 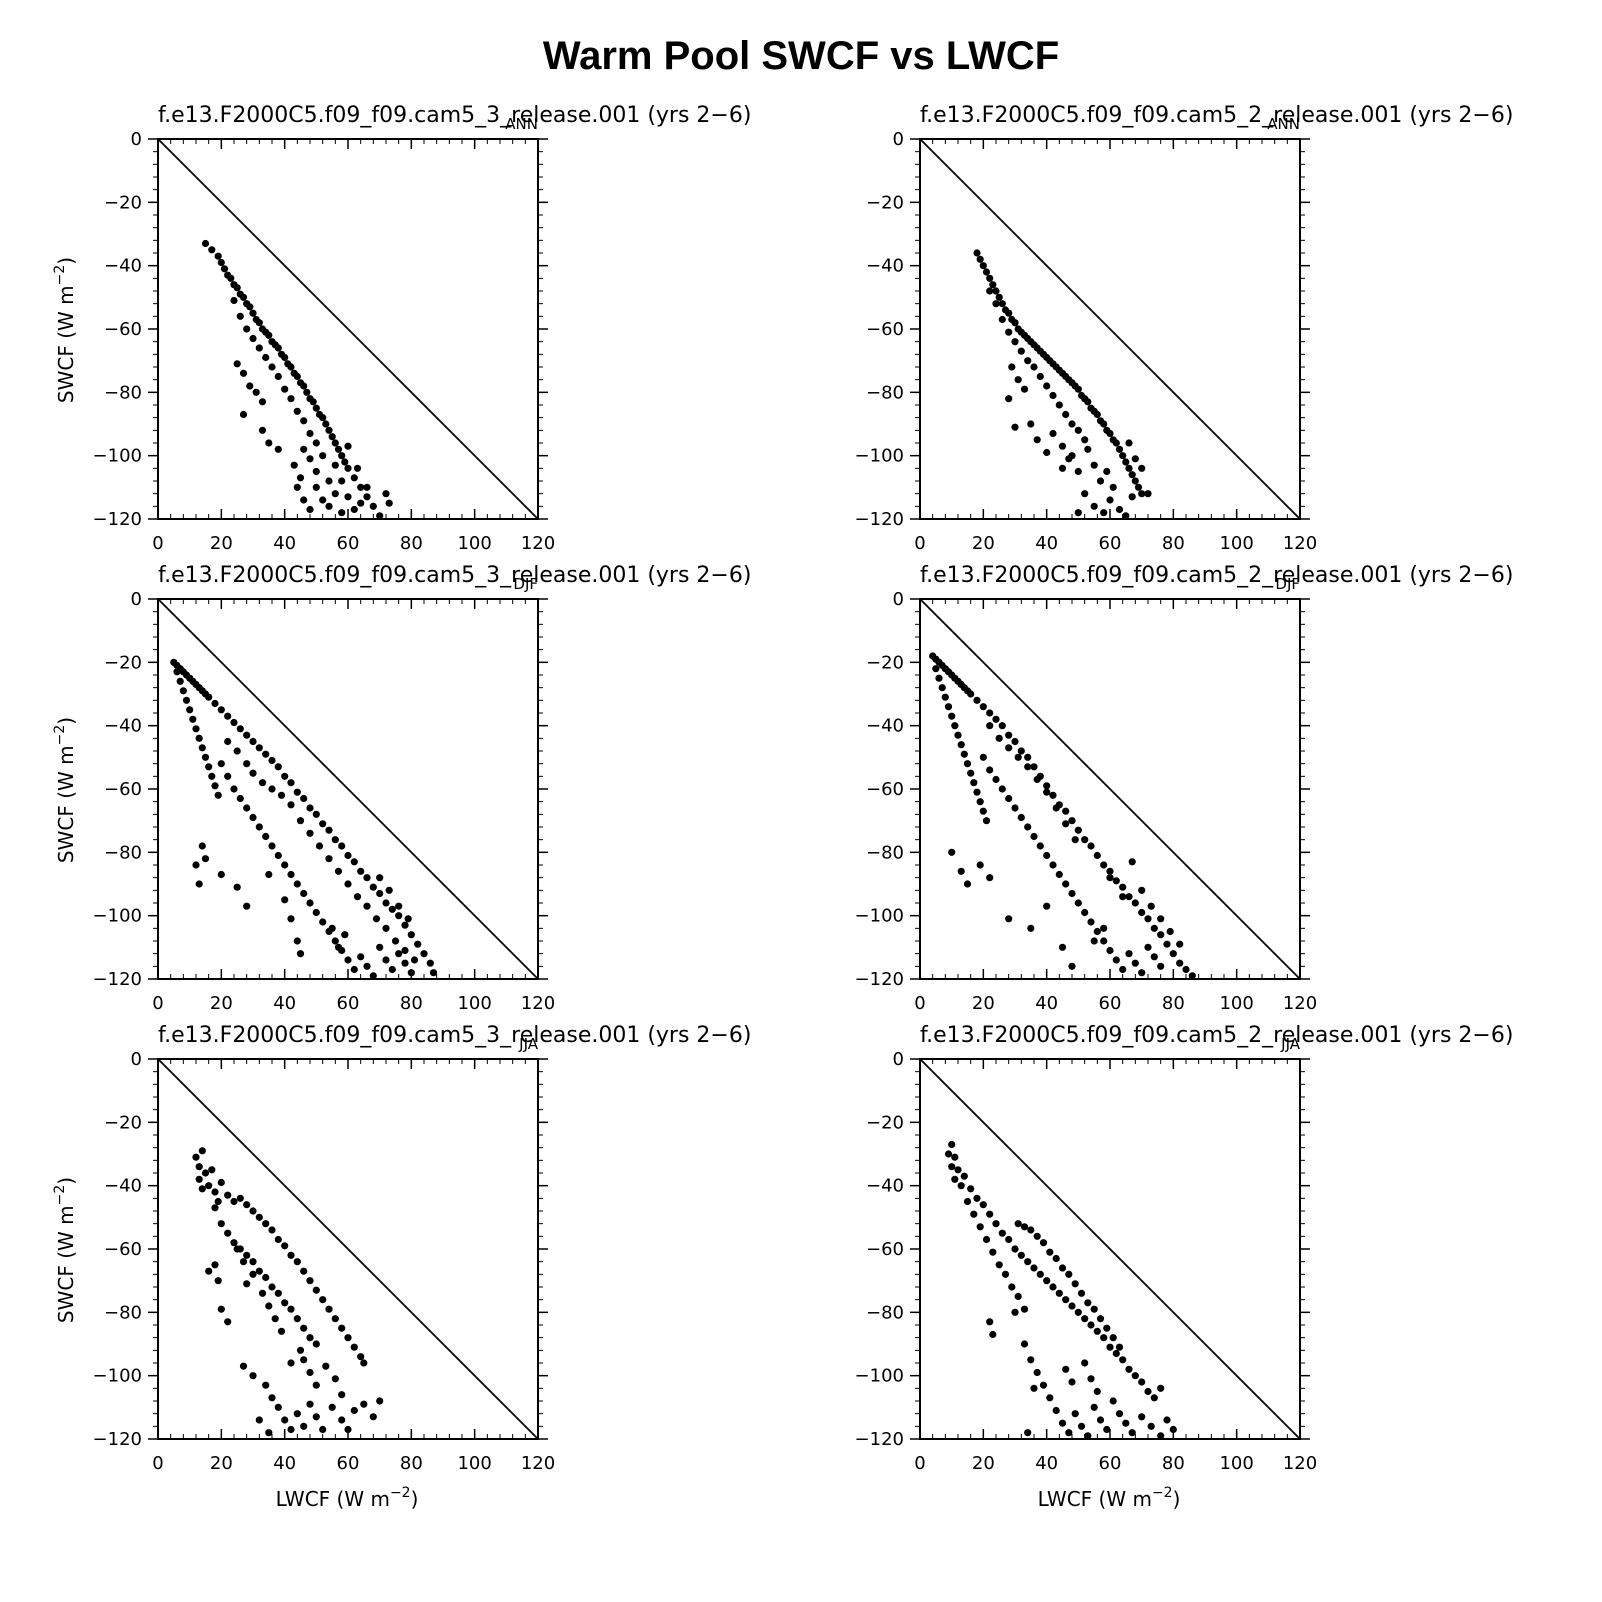 What do you see at coordinates (1173, 1003) in the screenshot?
I see `x-tick-label: 80` at bounding box center [1173, 1003].